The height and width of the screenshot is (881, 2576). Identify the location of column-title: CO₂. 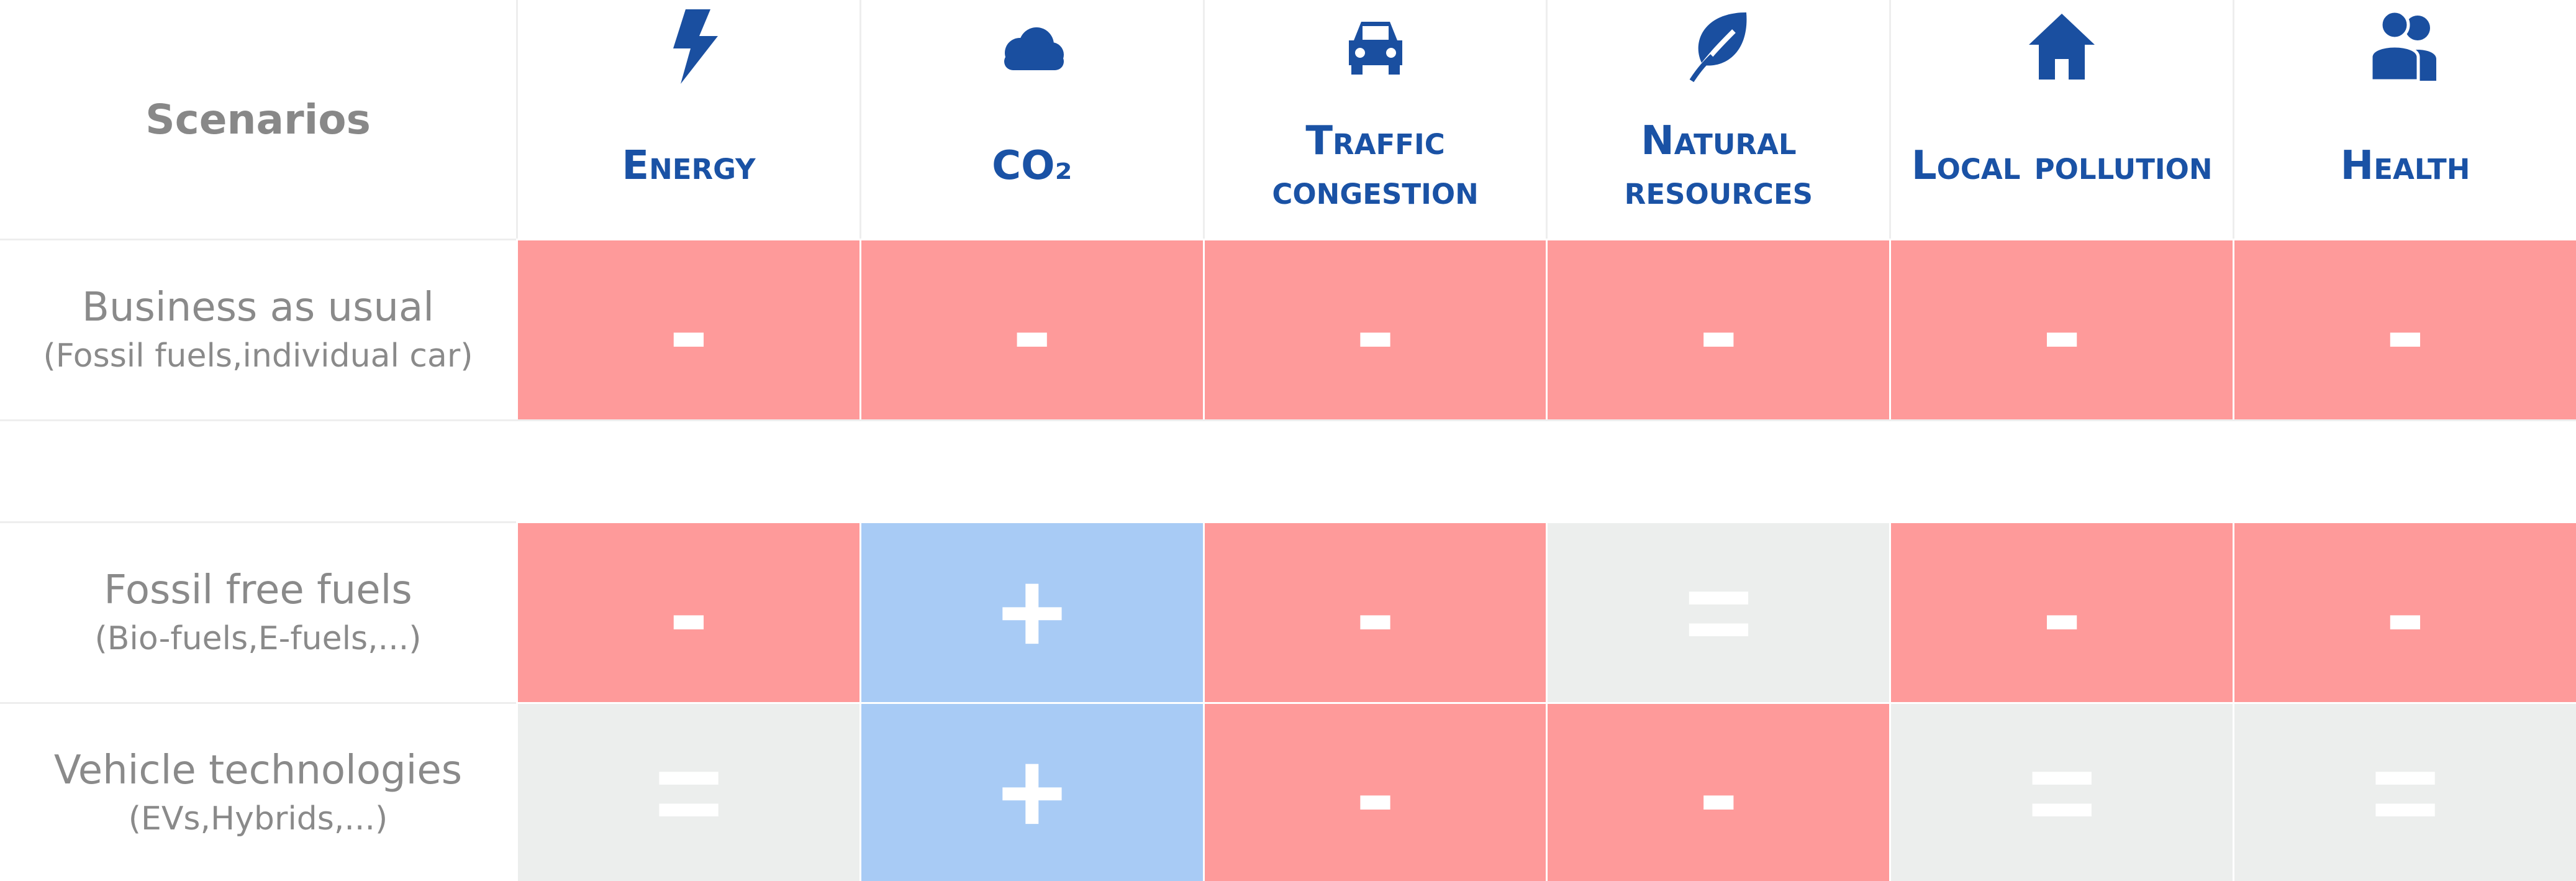
(1032, 166).